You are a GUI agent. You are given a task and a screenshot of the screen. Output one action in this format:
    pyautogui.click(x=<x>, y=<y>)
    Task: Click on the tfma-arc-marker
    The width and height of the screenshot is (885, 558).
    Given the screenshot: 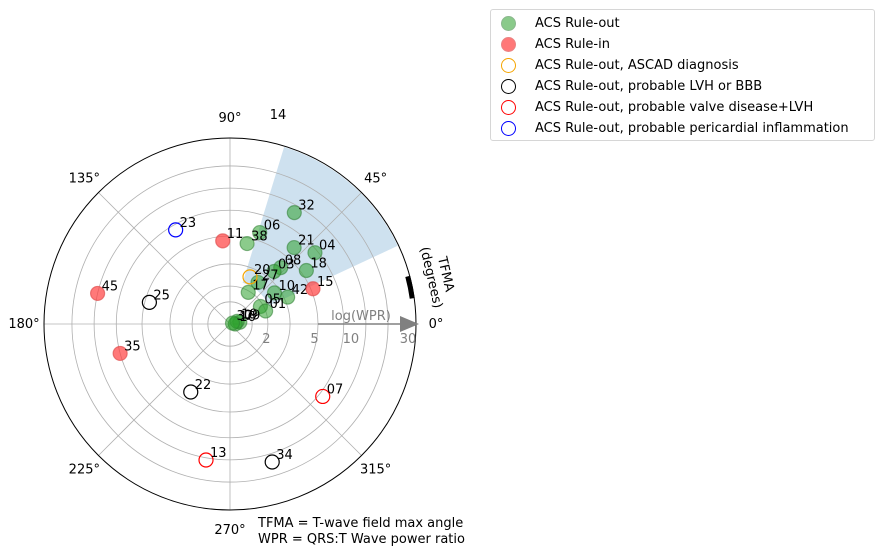 What is the action you would take?
    pyautogui.click(x=410, y=287)
    